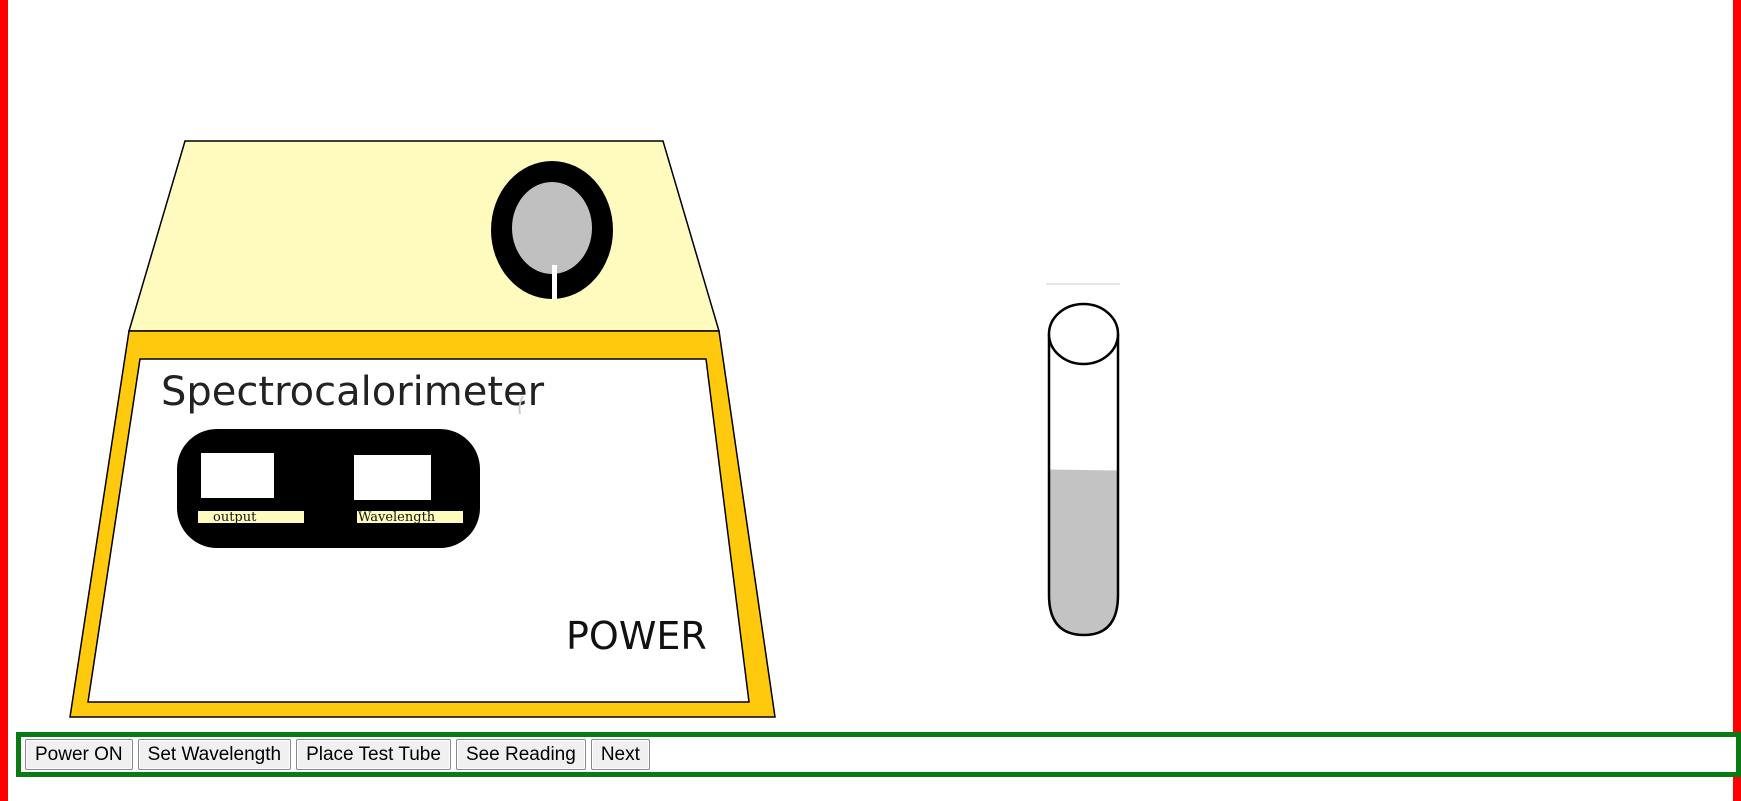 This screenshot has width=1741, height=801. What do you see at coordinates (554, 282) in the screenshot?
I see `knob-notch` at bounding box center [554, 282].